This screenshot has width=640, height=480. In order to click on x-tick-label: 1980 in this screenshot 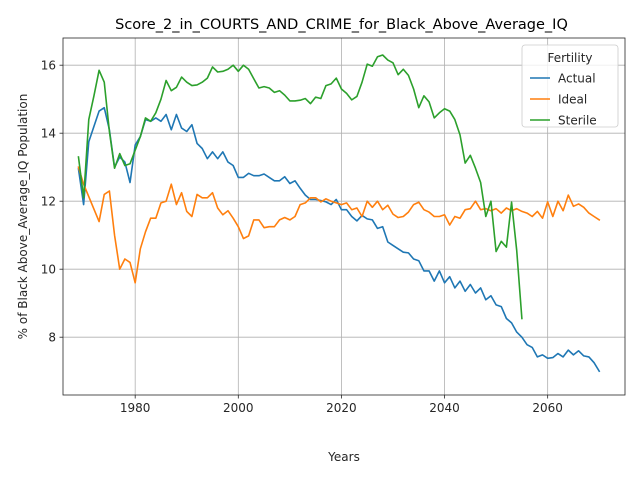, I will do `click(135, 408)`.